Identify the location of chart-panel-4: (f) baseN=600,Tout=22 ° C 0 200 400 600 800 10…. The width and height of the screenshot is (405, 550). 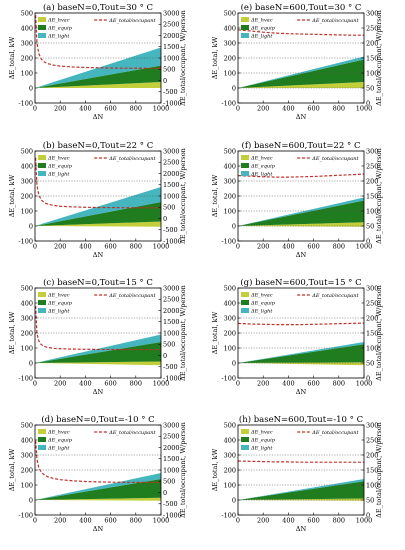
(297, 199).